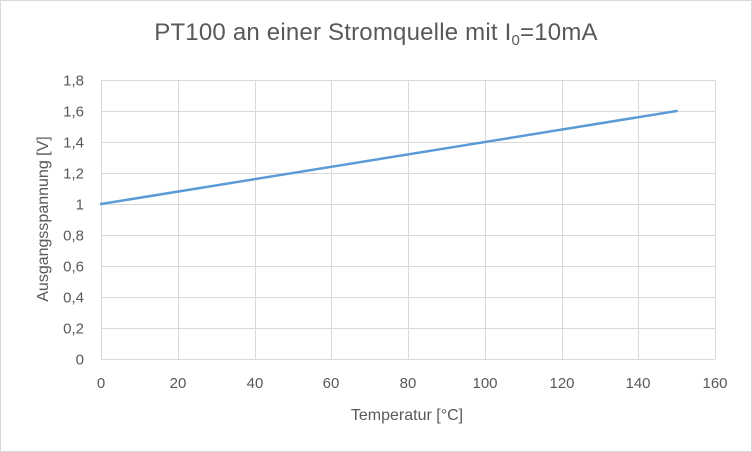  What do you see at coordinates (73, 329) in the screenshot?
I see `y-tick-label: 0,2` at bounding box center [73, 329].